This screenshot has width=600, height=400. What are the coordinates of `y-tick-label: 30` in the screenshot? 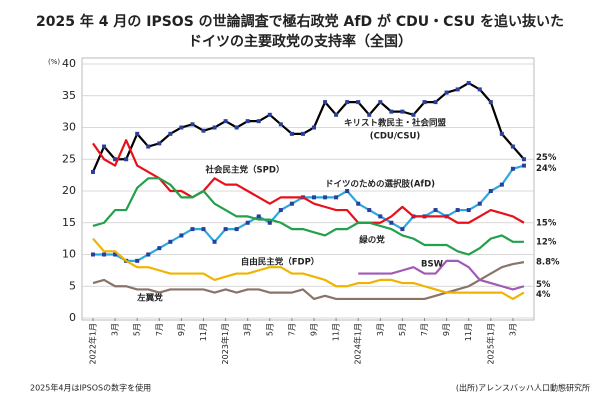 It's located at (69, 127).